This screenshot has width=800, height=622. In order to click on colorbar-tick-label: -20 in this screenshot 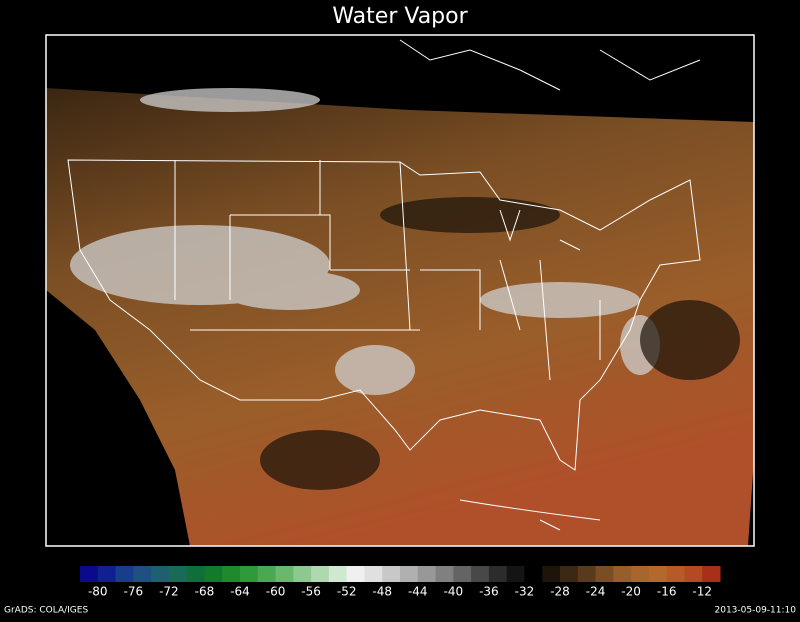, I will do `click(631, 592)`.